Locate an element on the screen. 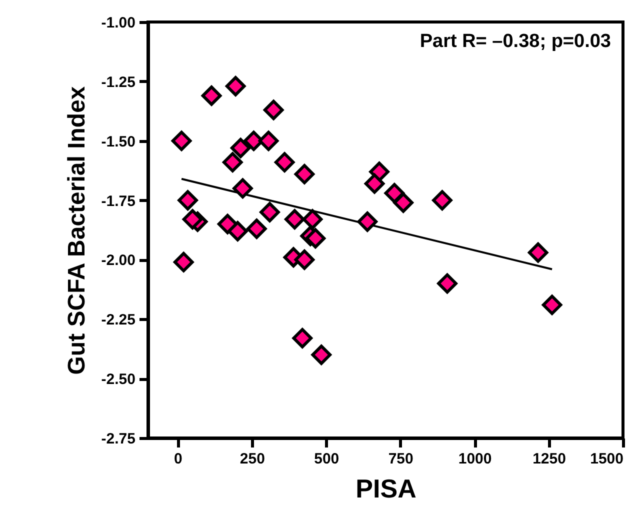 The width and height of the screenshot is (641, 508). x-tick-label: 500 is located at coordinates (327, 459).